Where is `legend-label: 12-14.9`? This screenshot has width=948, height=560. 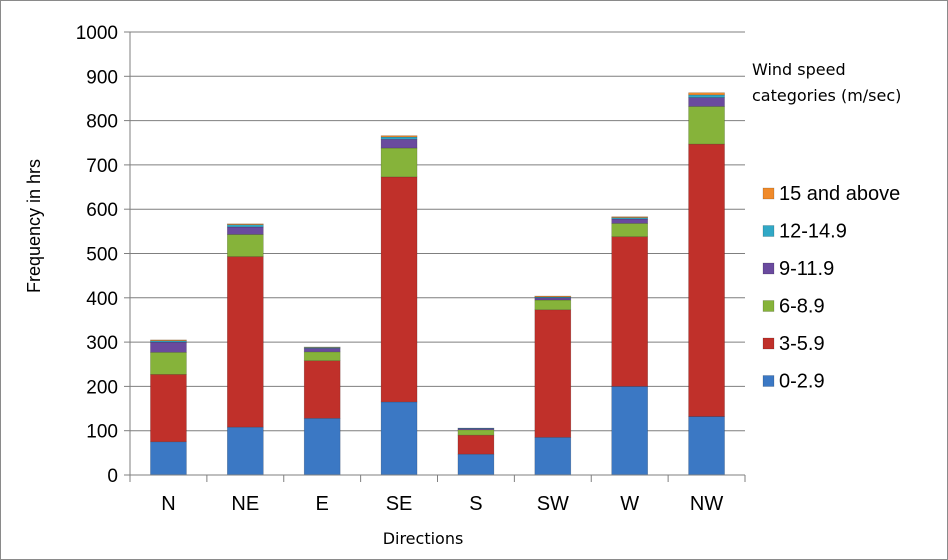
legend-label: 12-14.9 is located at coordinates (813, 232).